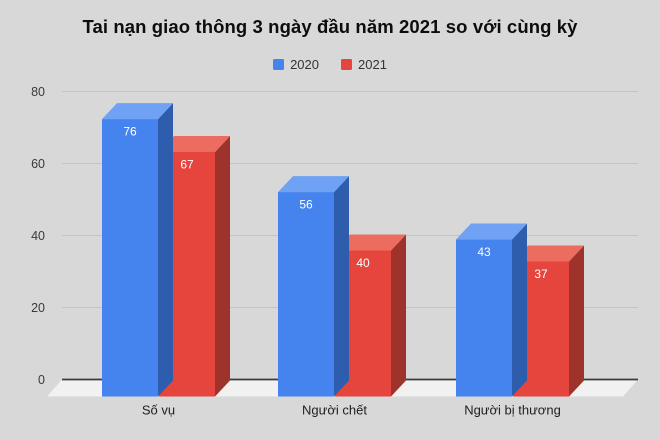 This screenshot has height=440, width=660. I want to click on legend-item-2020: 2020, so click(296, 64).